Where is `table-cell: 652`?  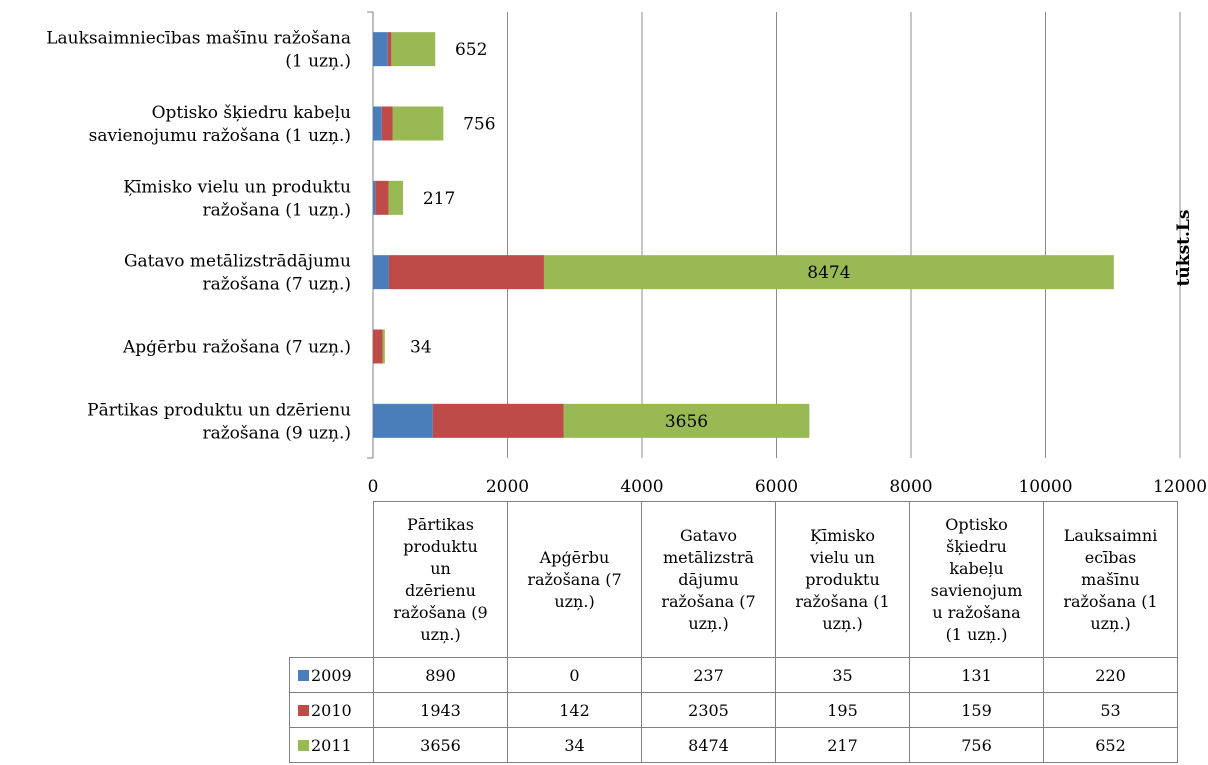 table-cell: 652 is located at coordinates (1110, 745).